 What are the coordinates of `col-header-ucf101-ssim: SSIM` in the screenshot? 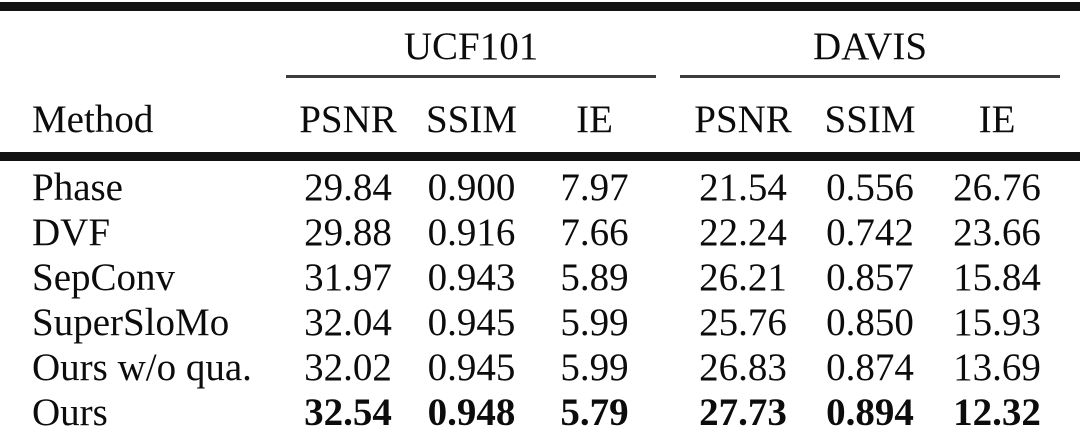 It's located at (471, 118).